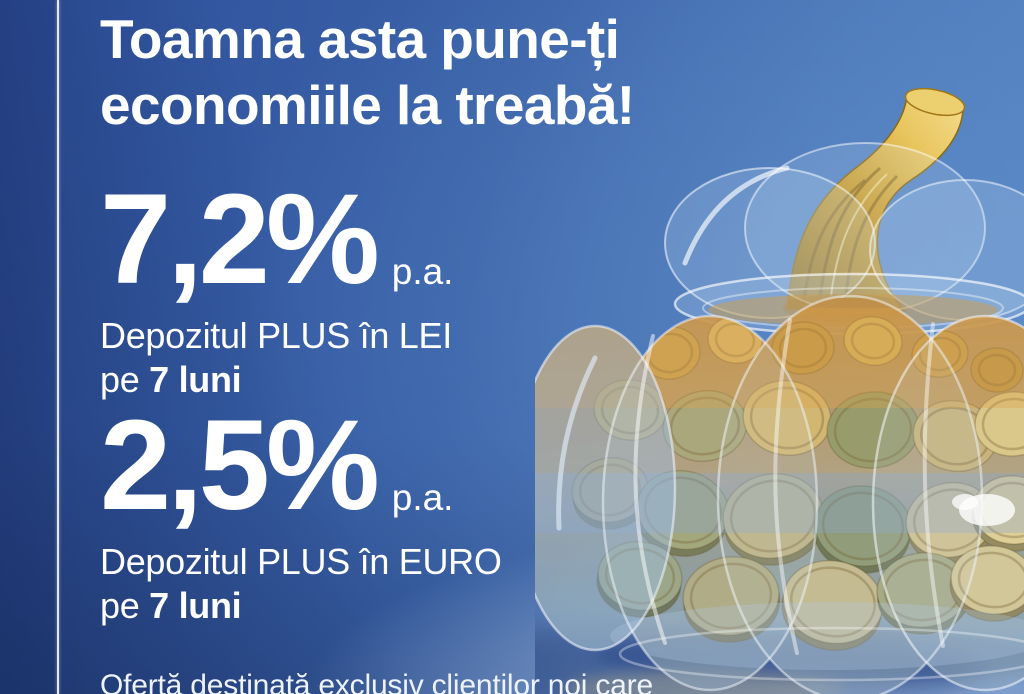 The image size is (1024, 694). Describe the element at coordinates (367, 105) in the screenshot. I see `headline-line2: economiile la treabă!` at that location.